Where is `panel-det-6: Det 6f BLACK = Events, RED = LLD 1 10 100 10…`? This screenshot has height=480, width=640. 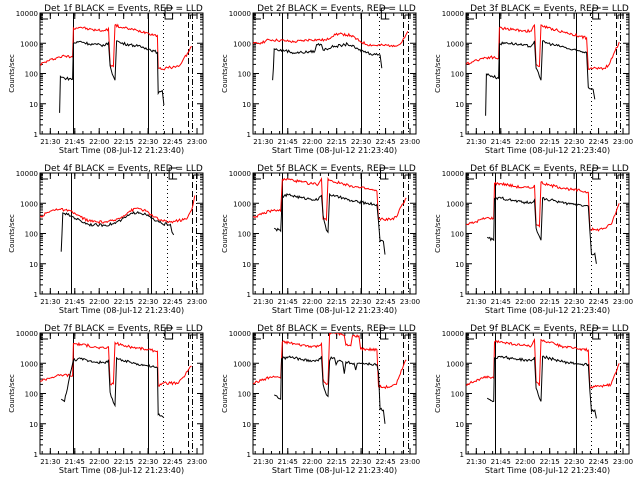
panel-det-6: Det 6f BLACK = Events, RED = LLD 1 10 100 10… is located at coordinates (533, 239).